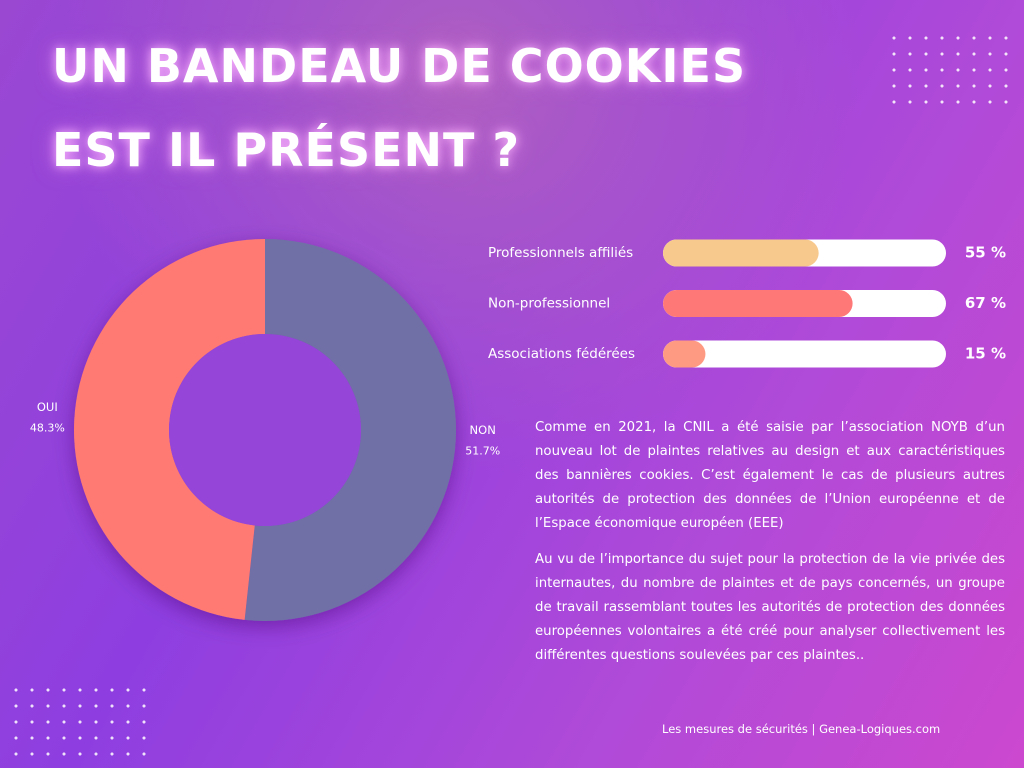 The height and width of the screenshot is (768, 1024). I want to click on bar-track, so click(804, 354).